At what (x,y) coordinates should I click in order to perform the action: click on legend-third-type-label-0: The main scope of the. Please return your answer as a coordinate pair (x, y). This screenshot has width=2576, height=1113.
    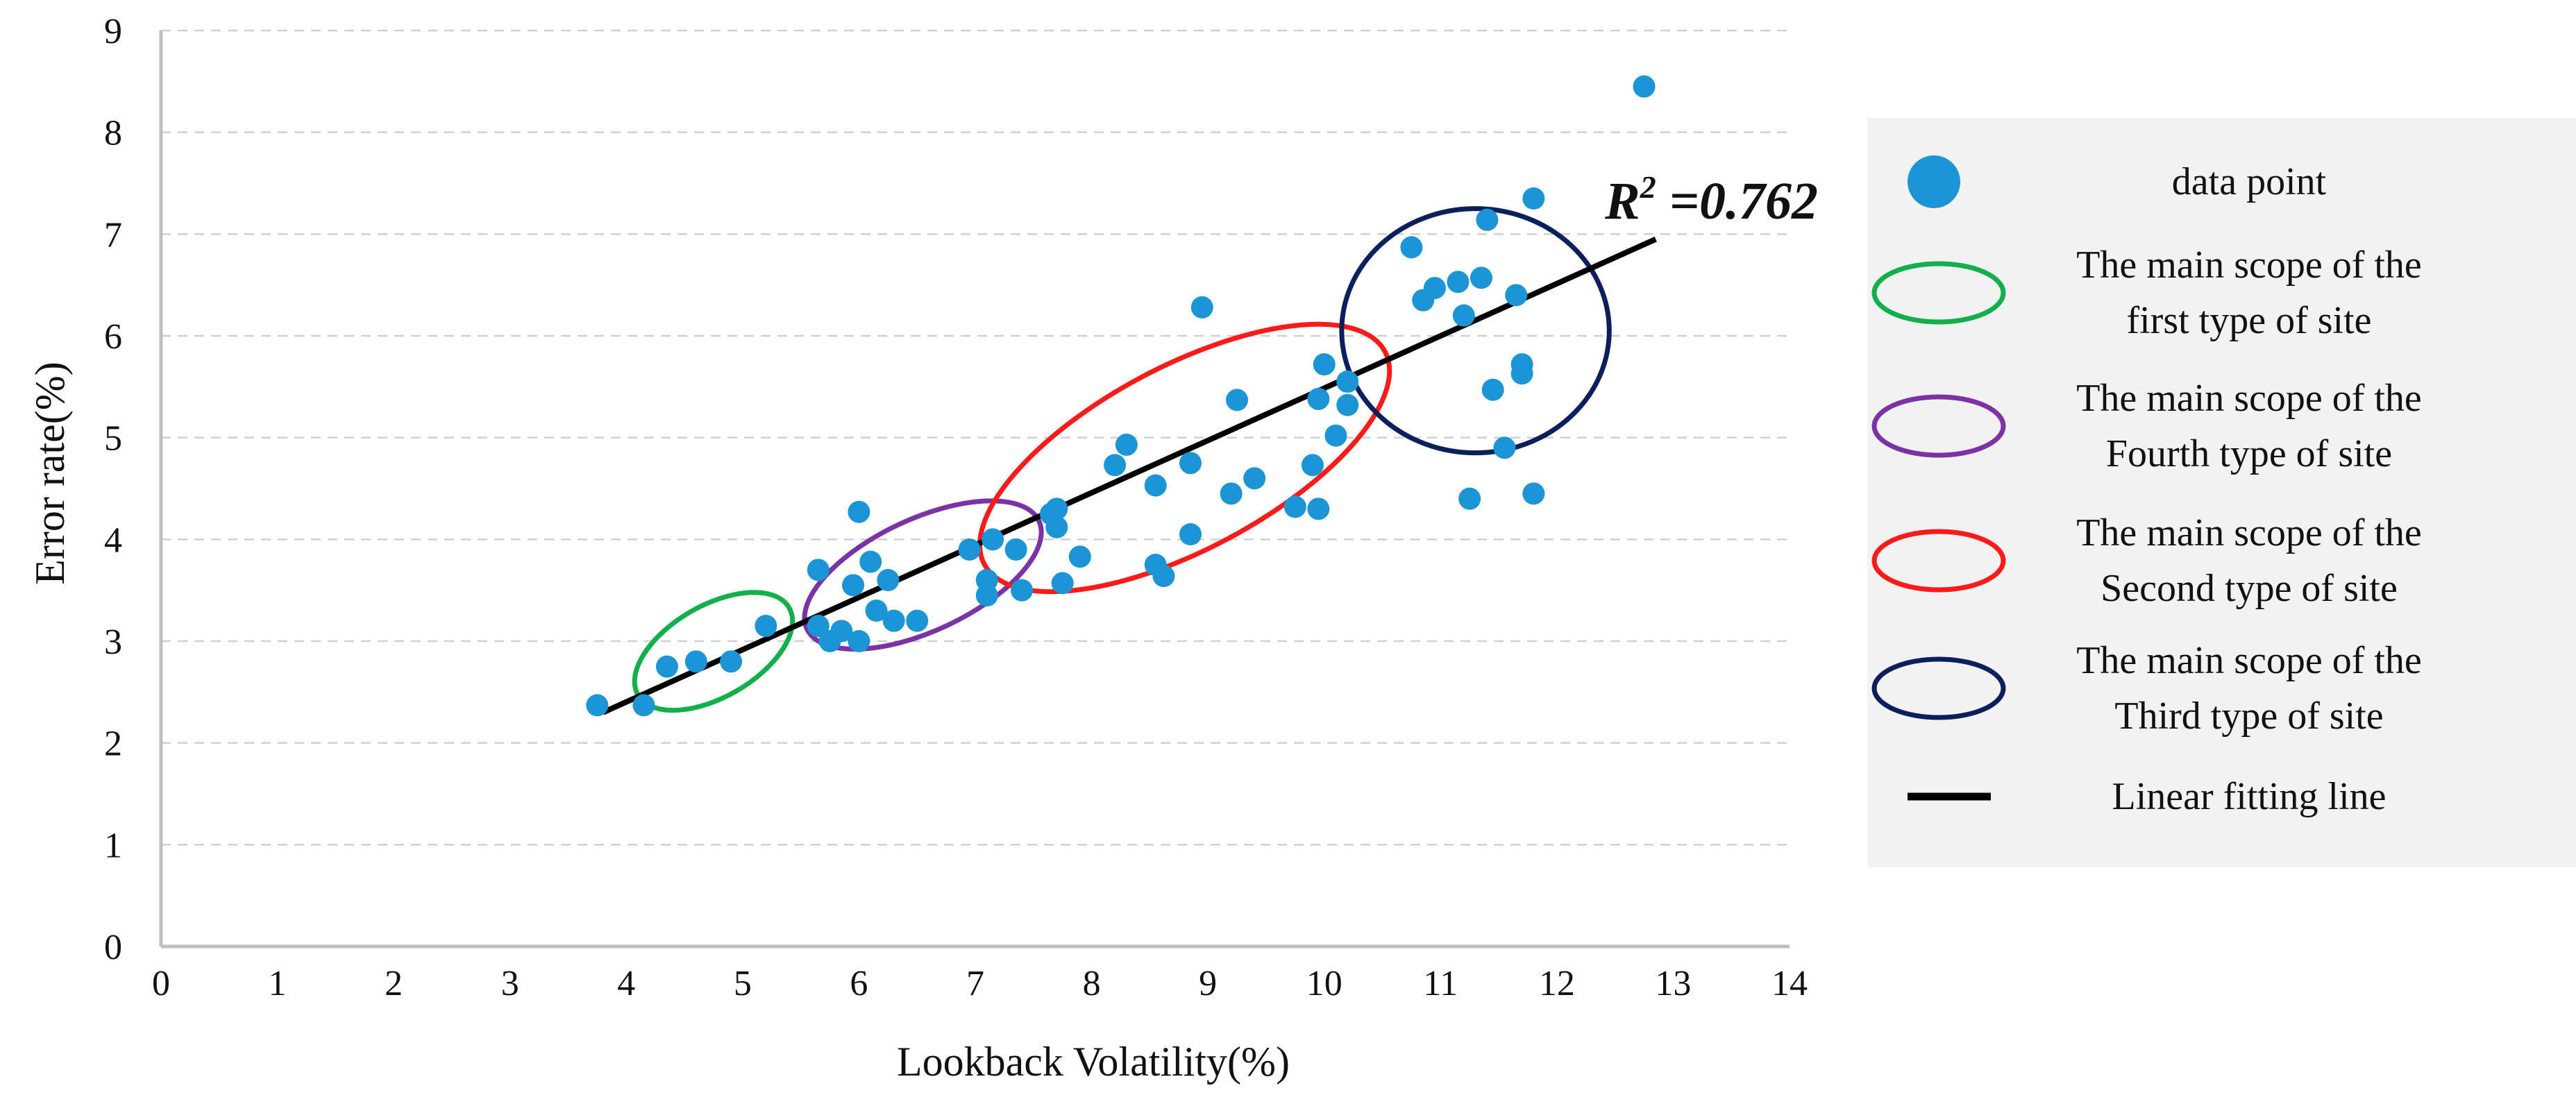
    Looking at the image, I should click on (2249, 660).